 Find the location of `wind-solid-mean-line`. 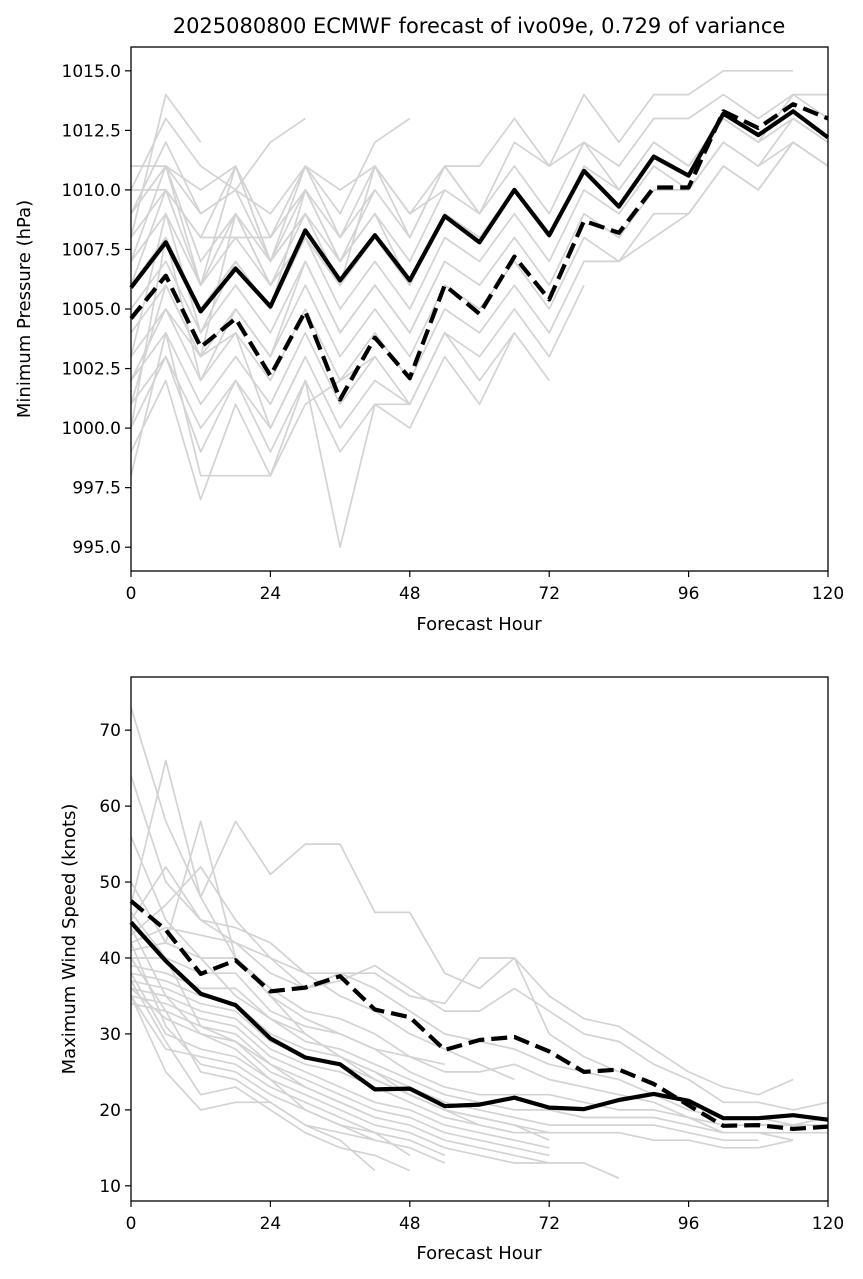

wind-solid-mean-line is located at coordinates (479, 1021).